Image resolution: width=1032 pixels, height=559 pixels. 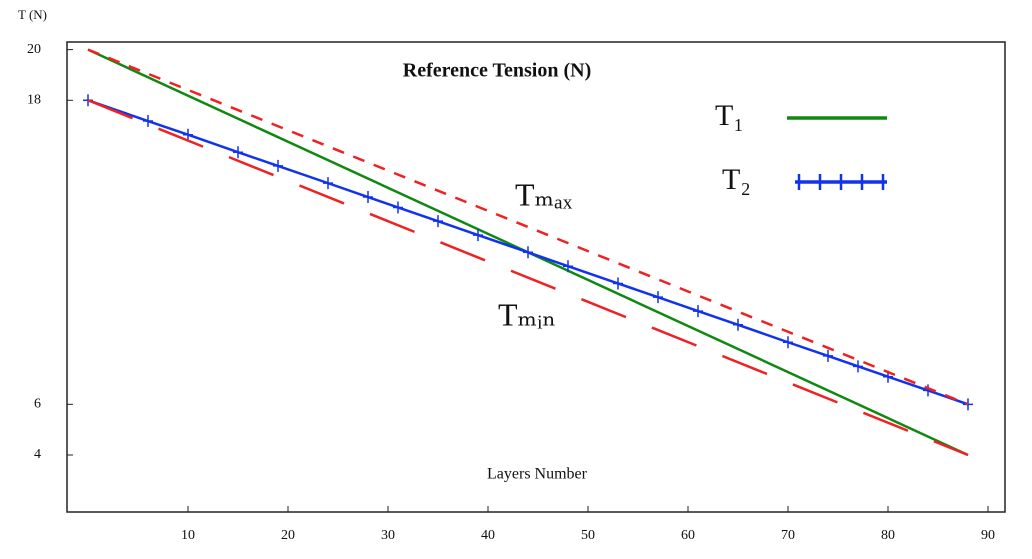 What do you see at coordinates (488, 535) in the screenshot?
I see `x-tick-label: 40` at bounding box center [488, 535].